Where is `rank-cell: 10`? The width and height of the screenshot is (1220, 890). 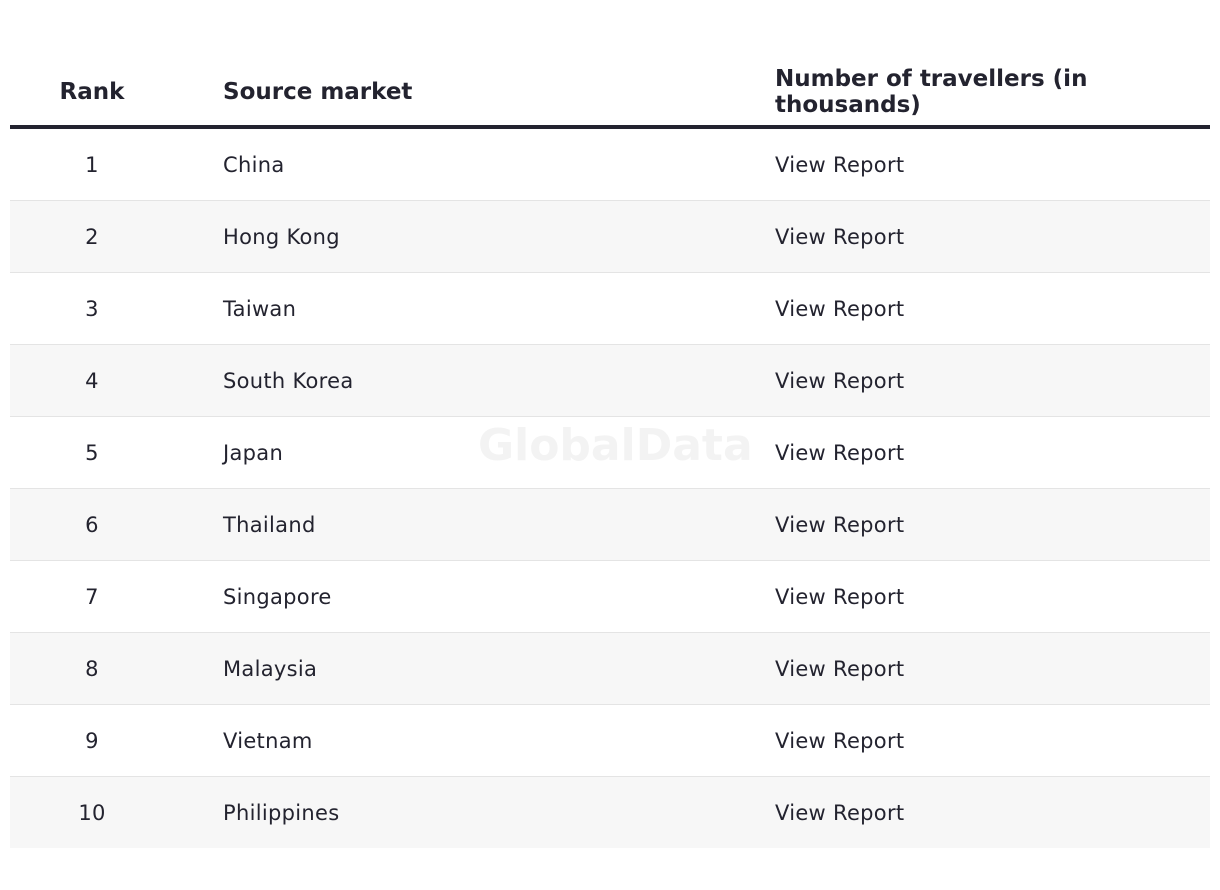 rank-cell: 10 is located at coordinates (92, 812).